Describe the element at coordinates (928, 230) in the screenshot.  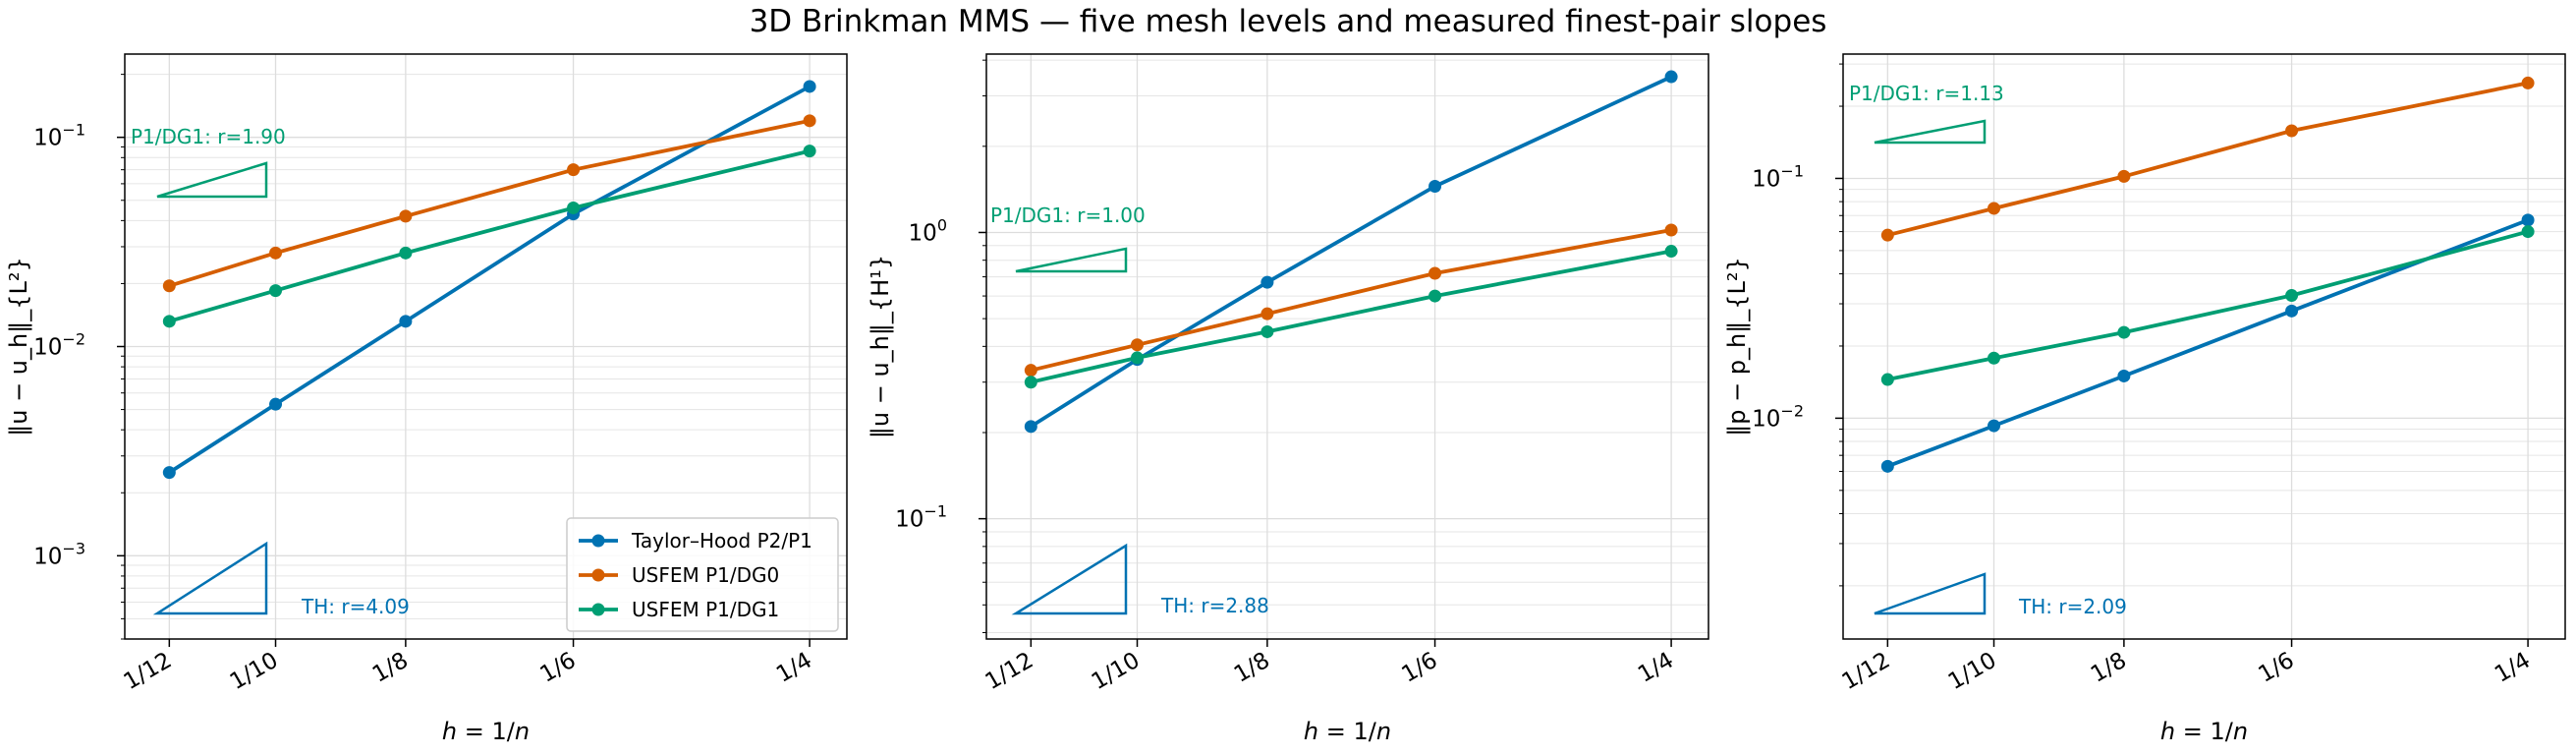
I see `y-tick-label: 10⁰` at that location.